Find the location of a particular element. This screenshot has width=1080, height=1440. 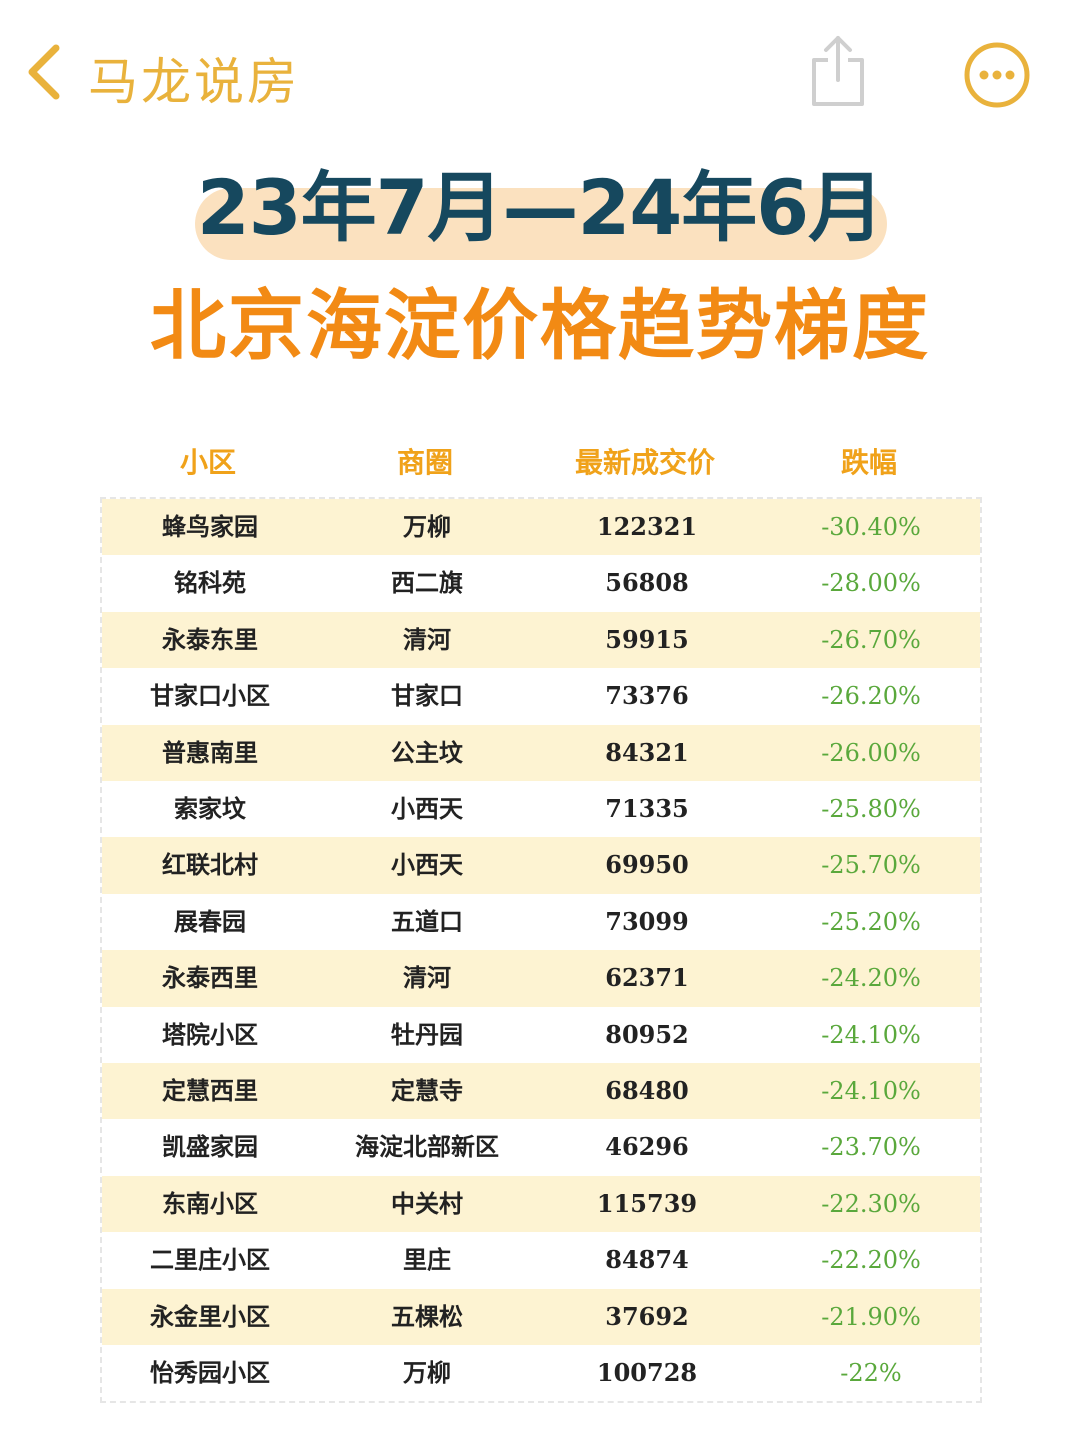

cell-district: 海淀北部新区 is located at coordinates (427, 1147).